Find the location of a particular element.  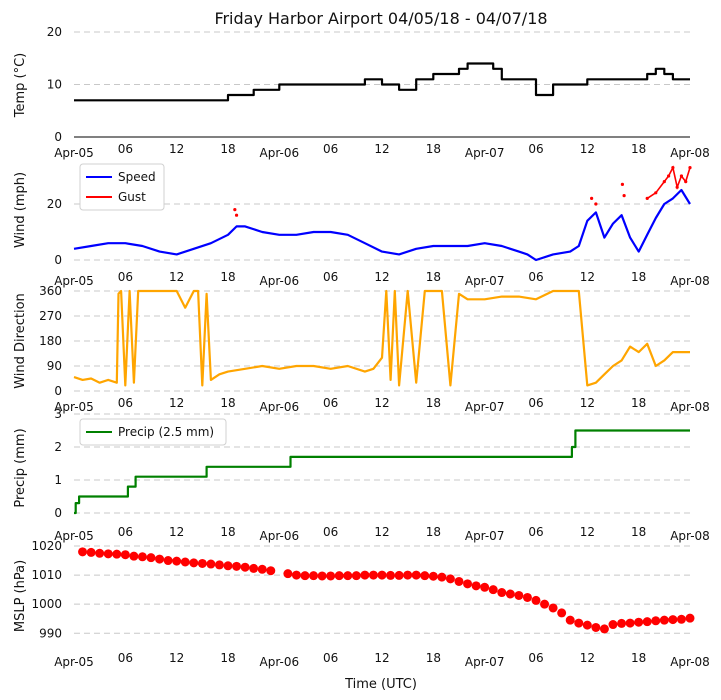

x-tick-label: Apr-07 is located at coordinates (485, 153).